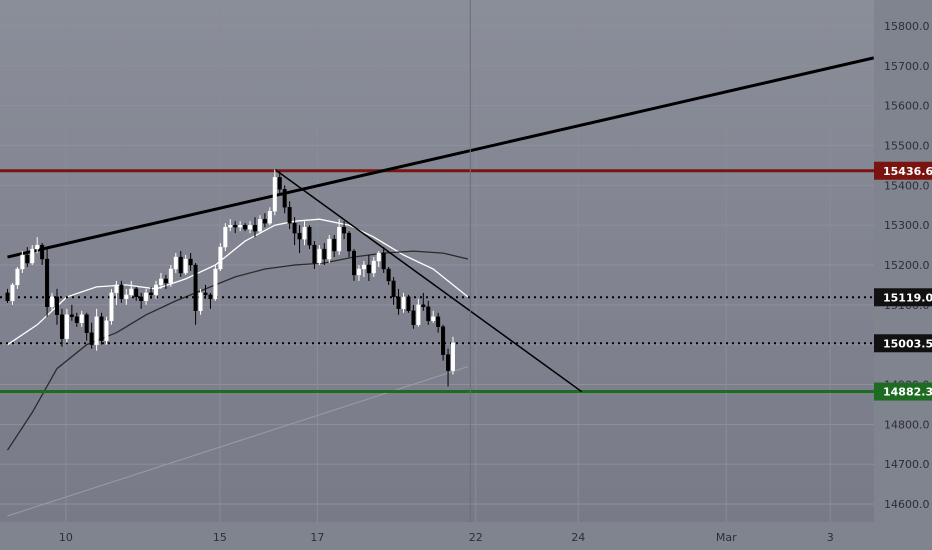 This screenshot has width=932, height=550. I want to click on price-axis-background, so click(903, 275).